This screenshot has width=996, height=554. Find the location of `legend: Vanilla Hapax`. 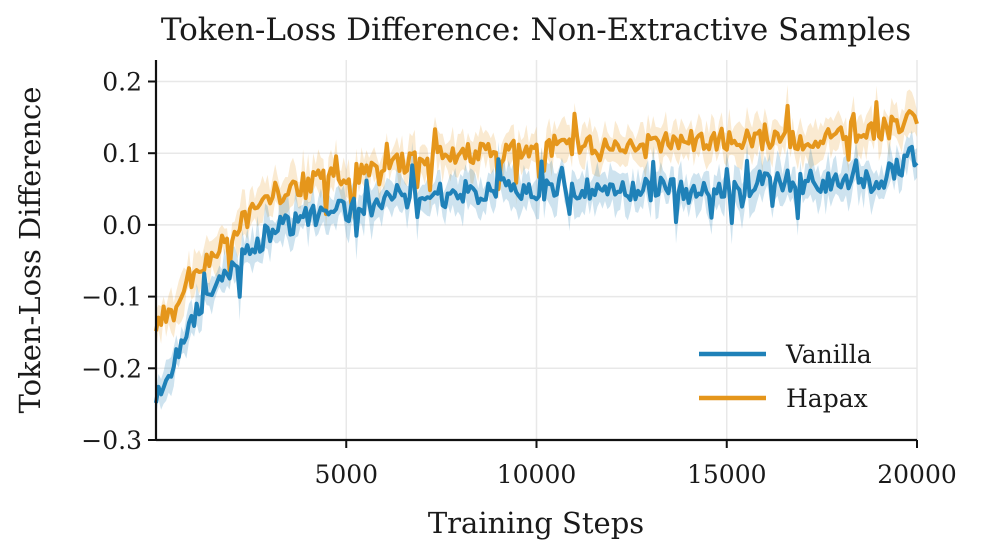

legend: Vanilla Hapax is located at coordinates (785, 376).